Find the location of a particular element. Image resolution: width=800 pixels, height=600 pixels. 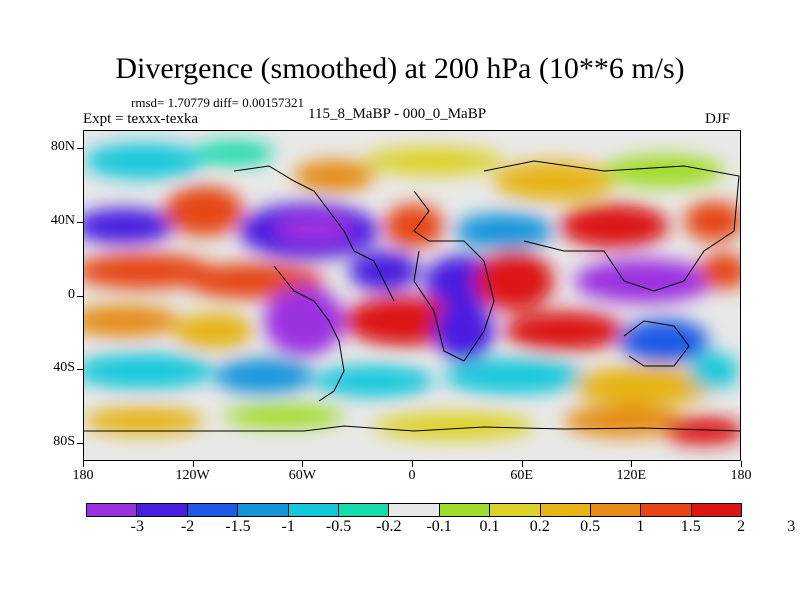

colorbar-label: -1 is located at coordinates (288, 526).